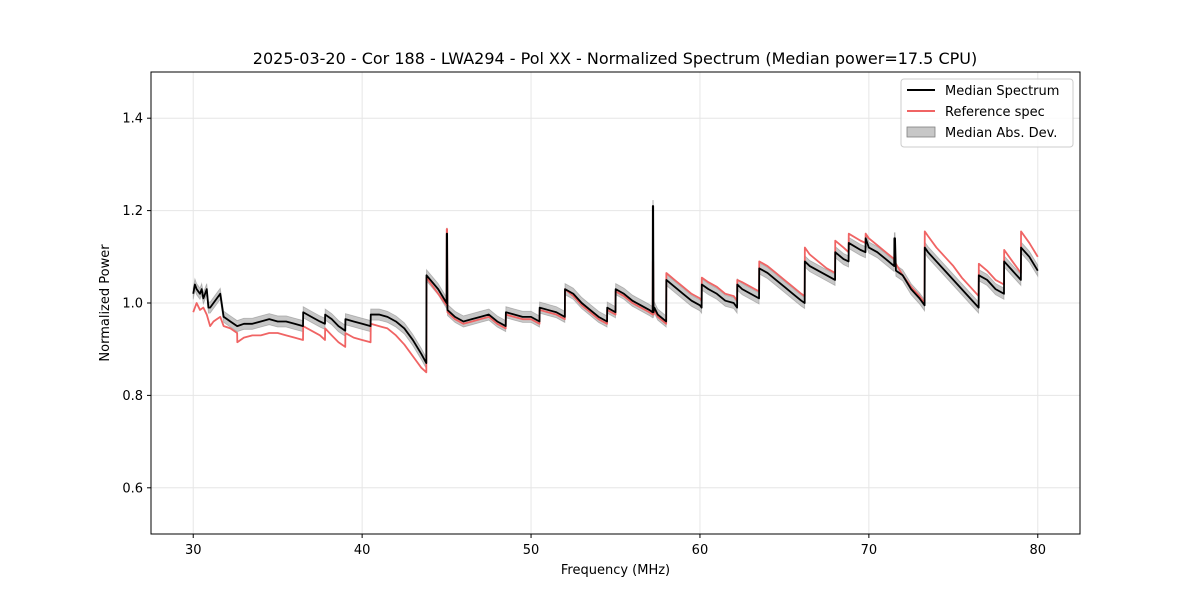 The width and height of the screenshot is (1200, 600). Describe the element at coordinates (132, 396) in the screenshot. I see `y-tick-label: 0.8` at that location.